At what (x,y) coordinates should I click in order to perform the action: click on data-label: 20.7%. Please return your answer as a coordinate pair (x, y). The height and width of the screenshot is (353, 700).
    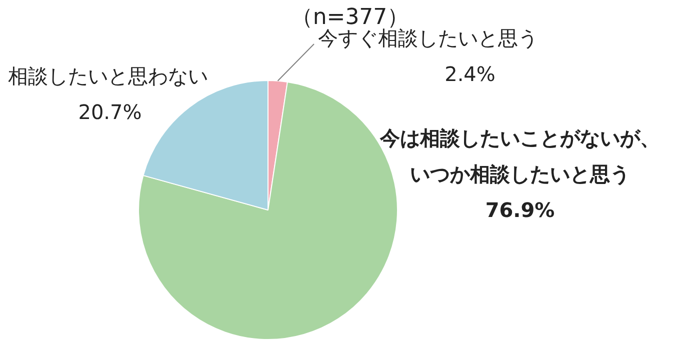
    Looking at the image, I should click on (110, 112).